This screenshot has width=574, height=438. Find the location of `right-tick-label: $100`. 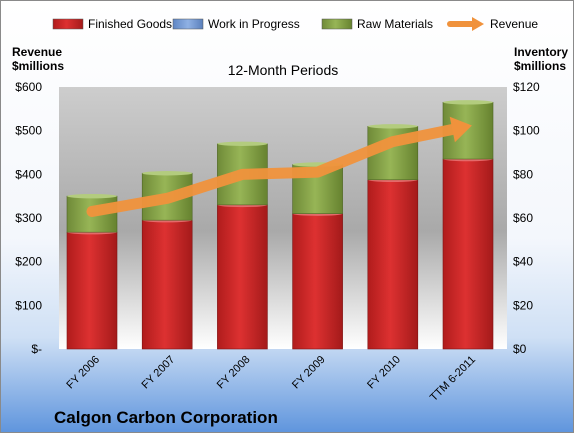

right-tick-label: $100 is located at coordinates (526, 131).